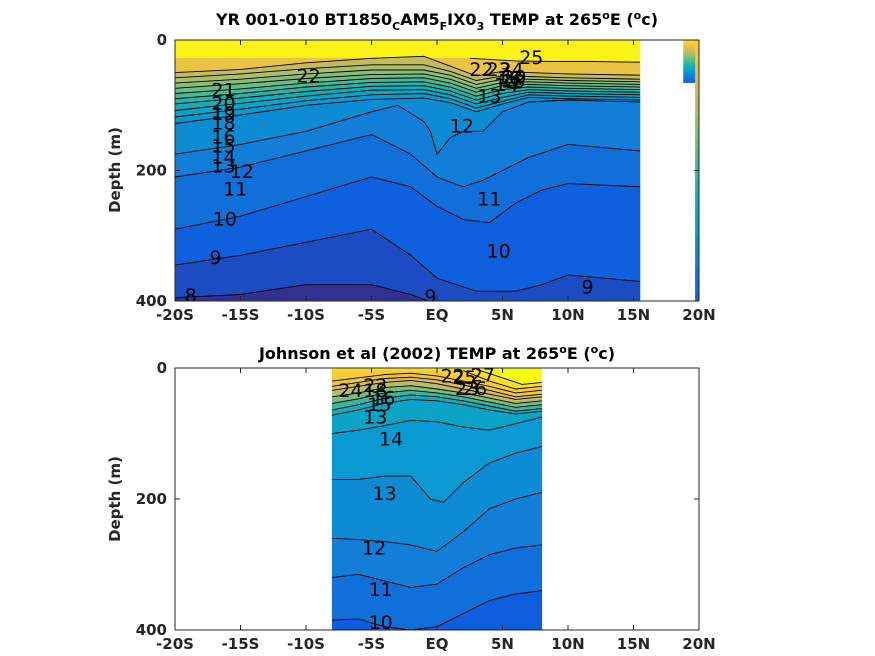  What do you see at coordinates (191, 296) in the screenshot?
I see `contour-label: 8` at bounding box center [191, 296].